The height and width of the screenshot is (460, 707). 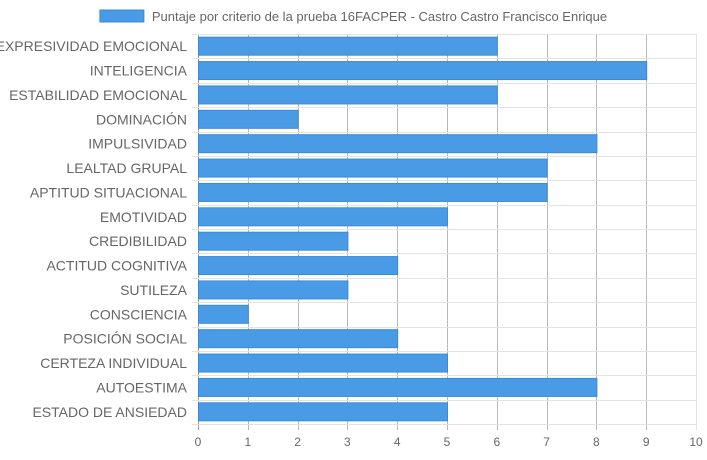 I want to click on category-label-3: DOMINACIÓN, so click(x=141, y=119).